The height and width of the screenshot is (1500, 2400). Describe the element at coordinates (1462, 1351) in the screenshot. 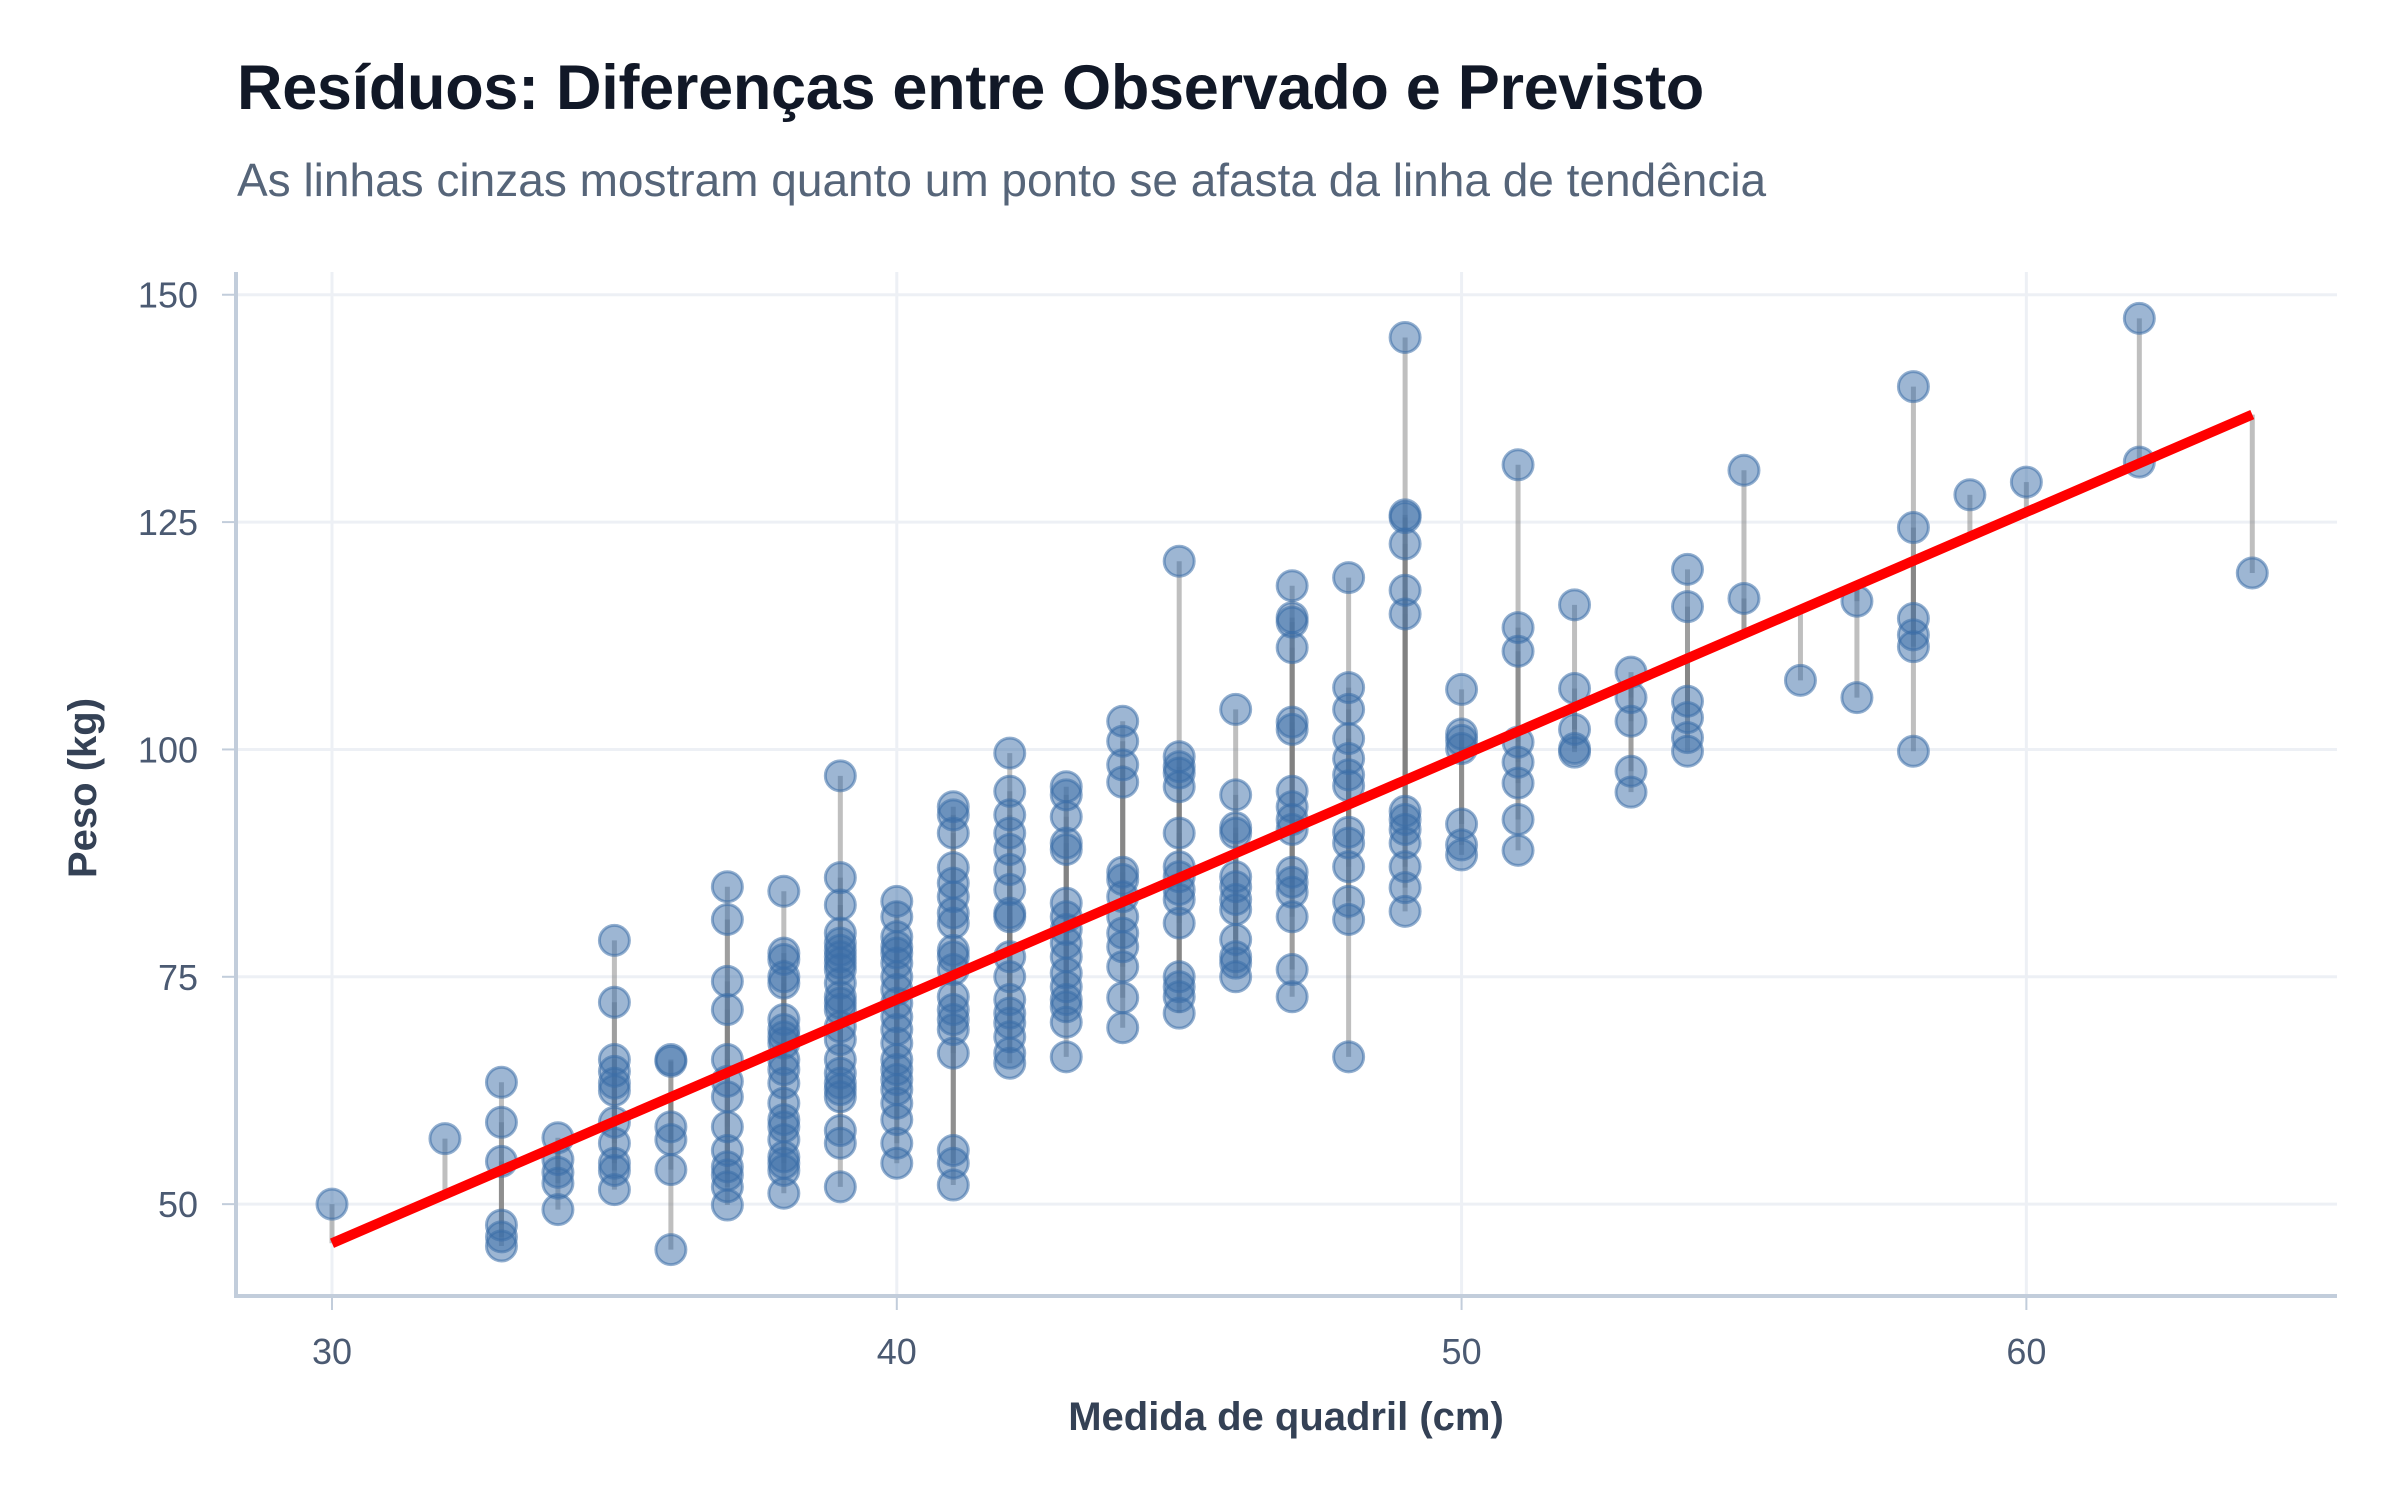

I see `x-tick-label: 50` at that location.